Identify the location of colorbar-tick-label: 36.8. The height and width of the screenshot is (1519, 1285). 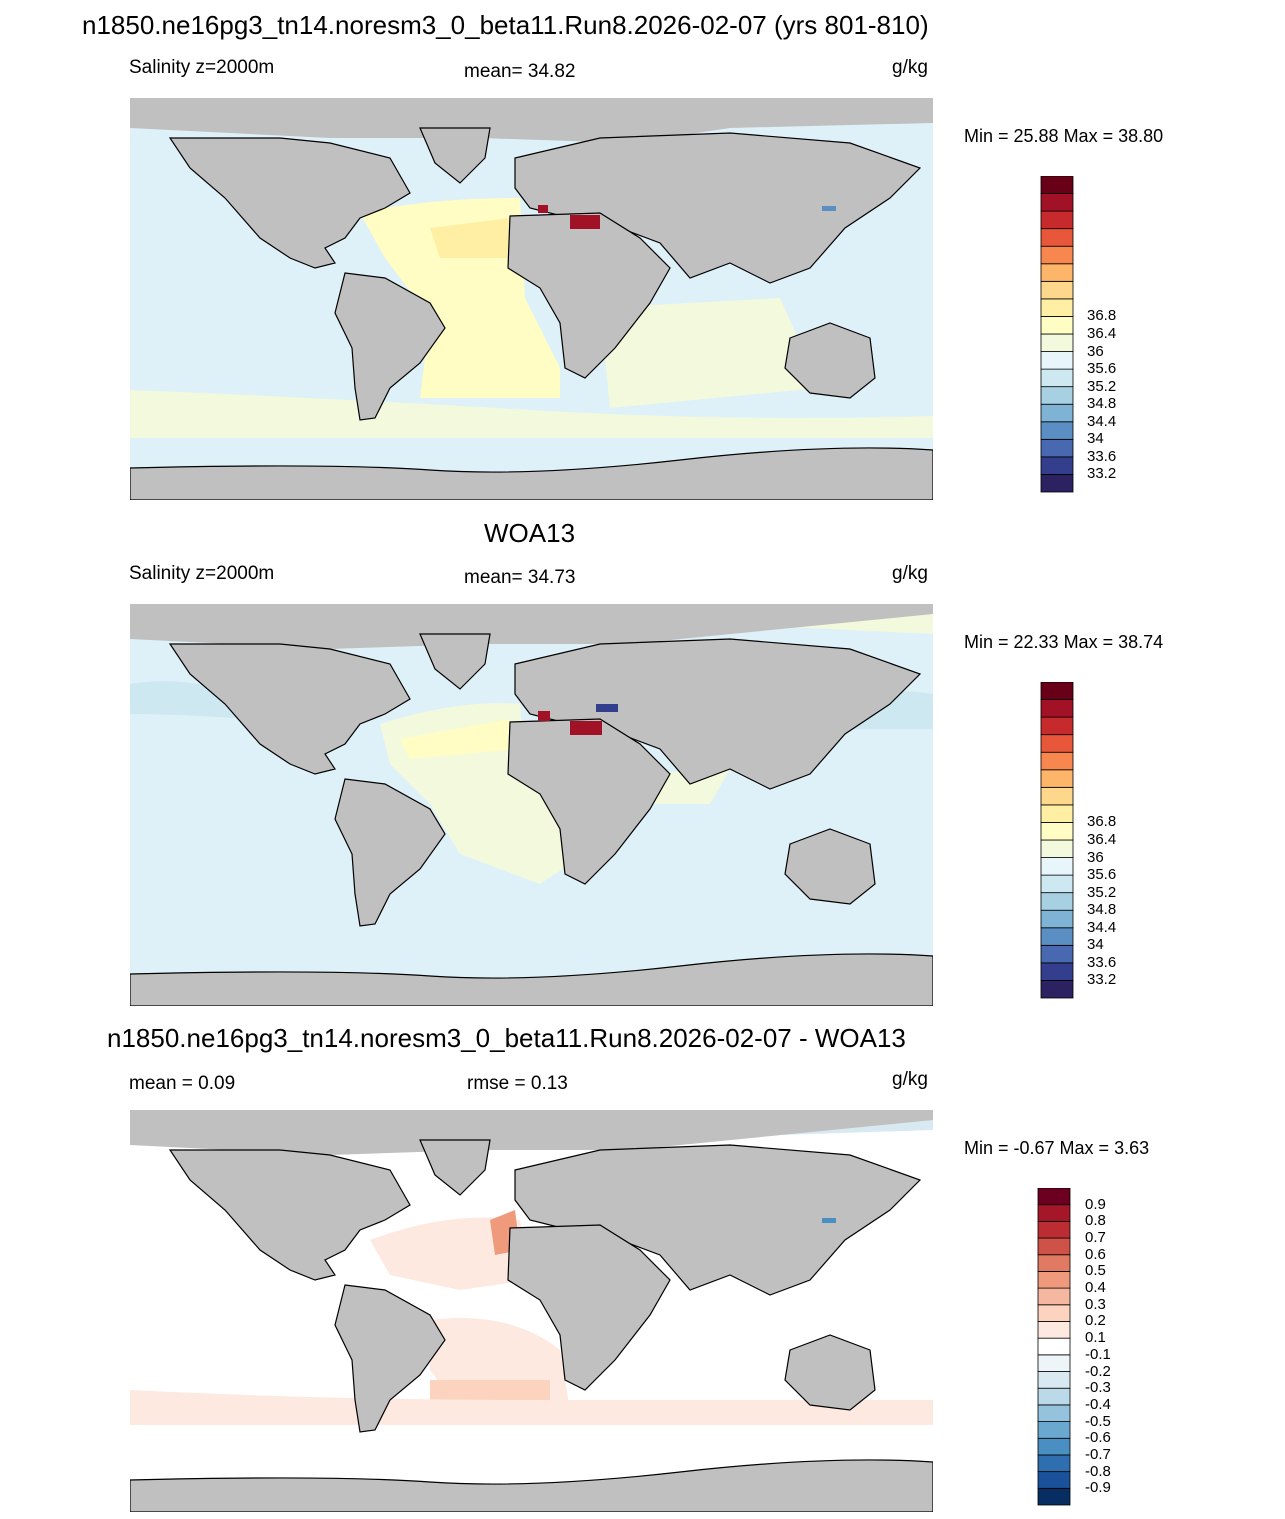
(1102, 822).